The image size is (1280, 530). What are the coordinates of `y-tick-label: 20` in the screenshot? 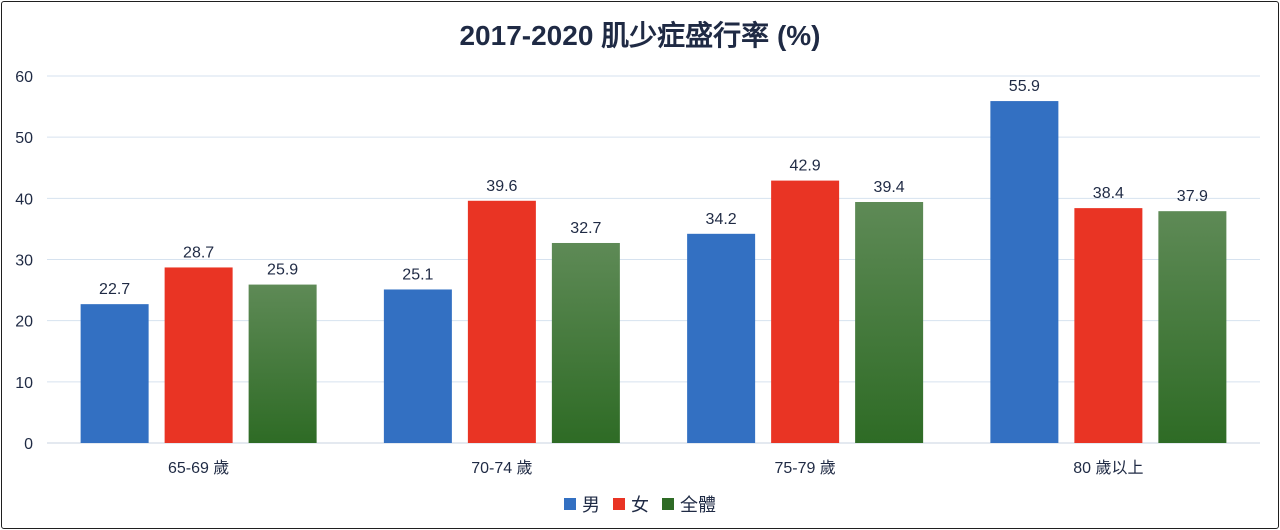 It's located at (24, 322).